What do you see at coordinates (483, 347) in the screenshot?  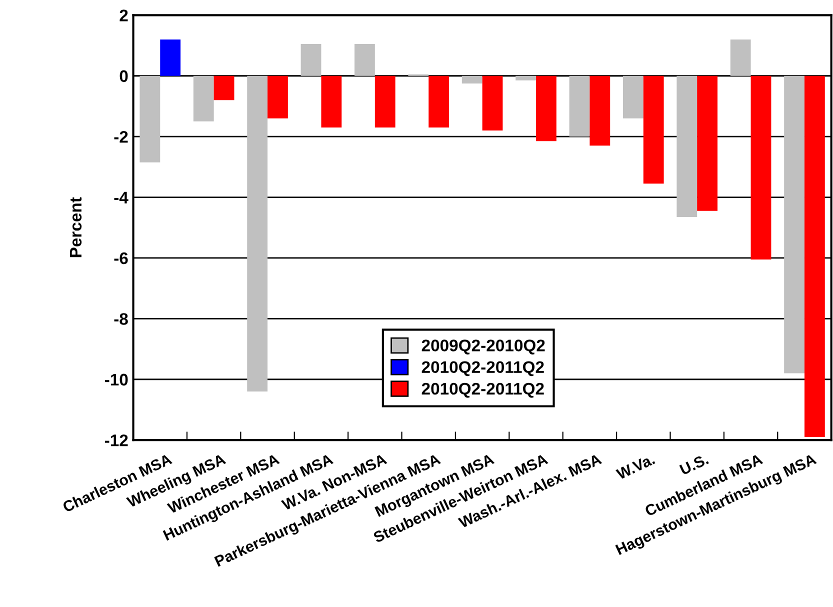 I see `legend-label: 2009Q2-2010Q2` at bounding box center [483, 347].